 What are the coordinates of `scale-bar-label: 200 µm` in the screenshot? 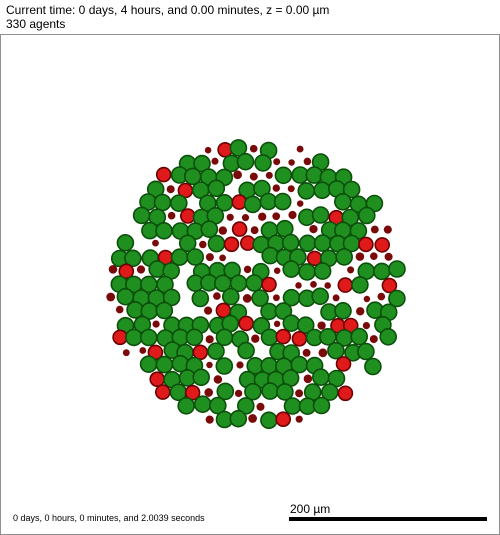 It's located at (310, 509).